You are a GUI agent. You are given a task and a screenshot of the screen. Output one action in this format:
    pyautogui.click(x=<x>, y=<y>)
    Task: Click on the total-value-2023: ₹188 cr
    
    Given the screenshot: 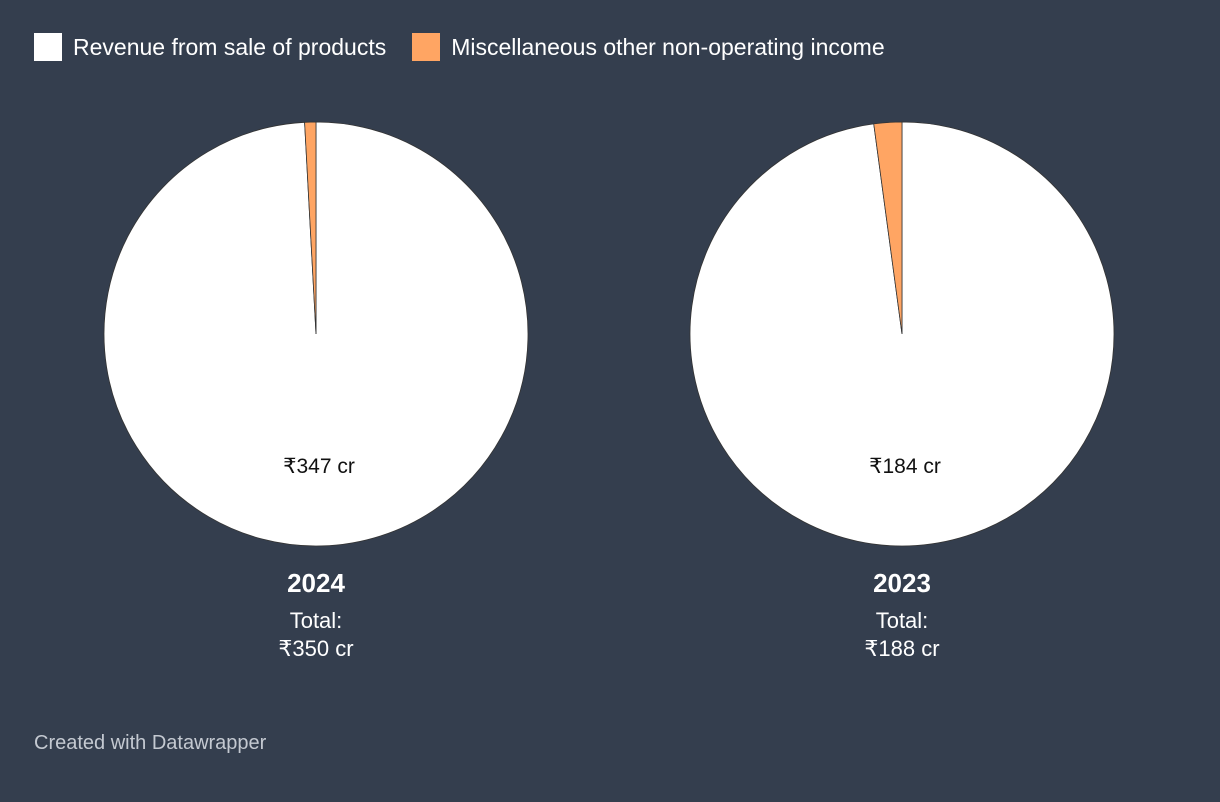 What is the action you would take?
    pyautogui.click(x=901, y=648)
    